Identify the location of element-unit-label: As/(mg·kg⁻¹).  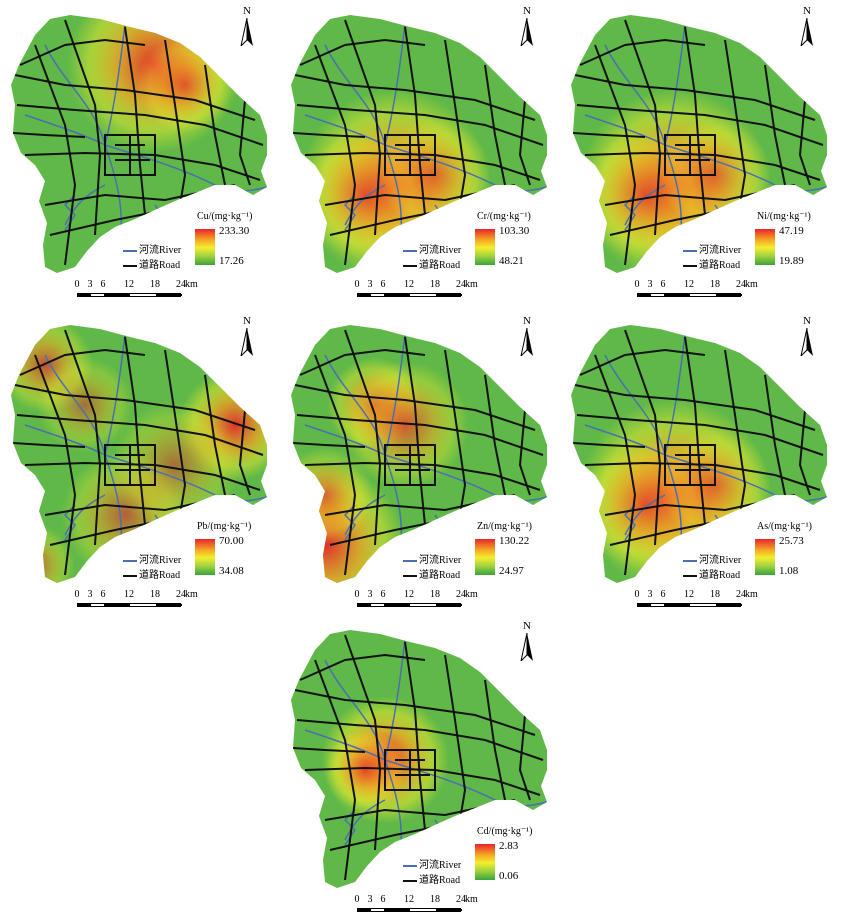
(784, 526).